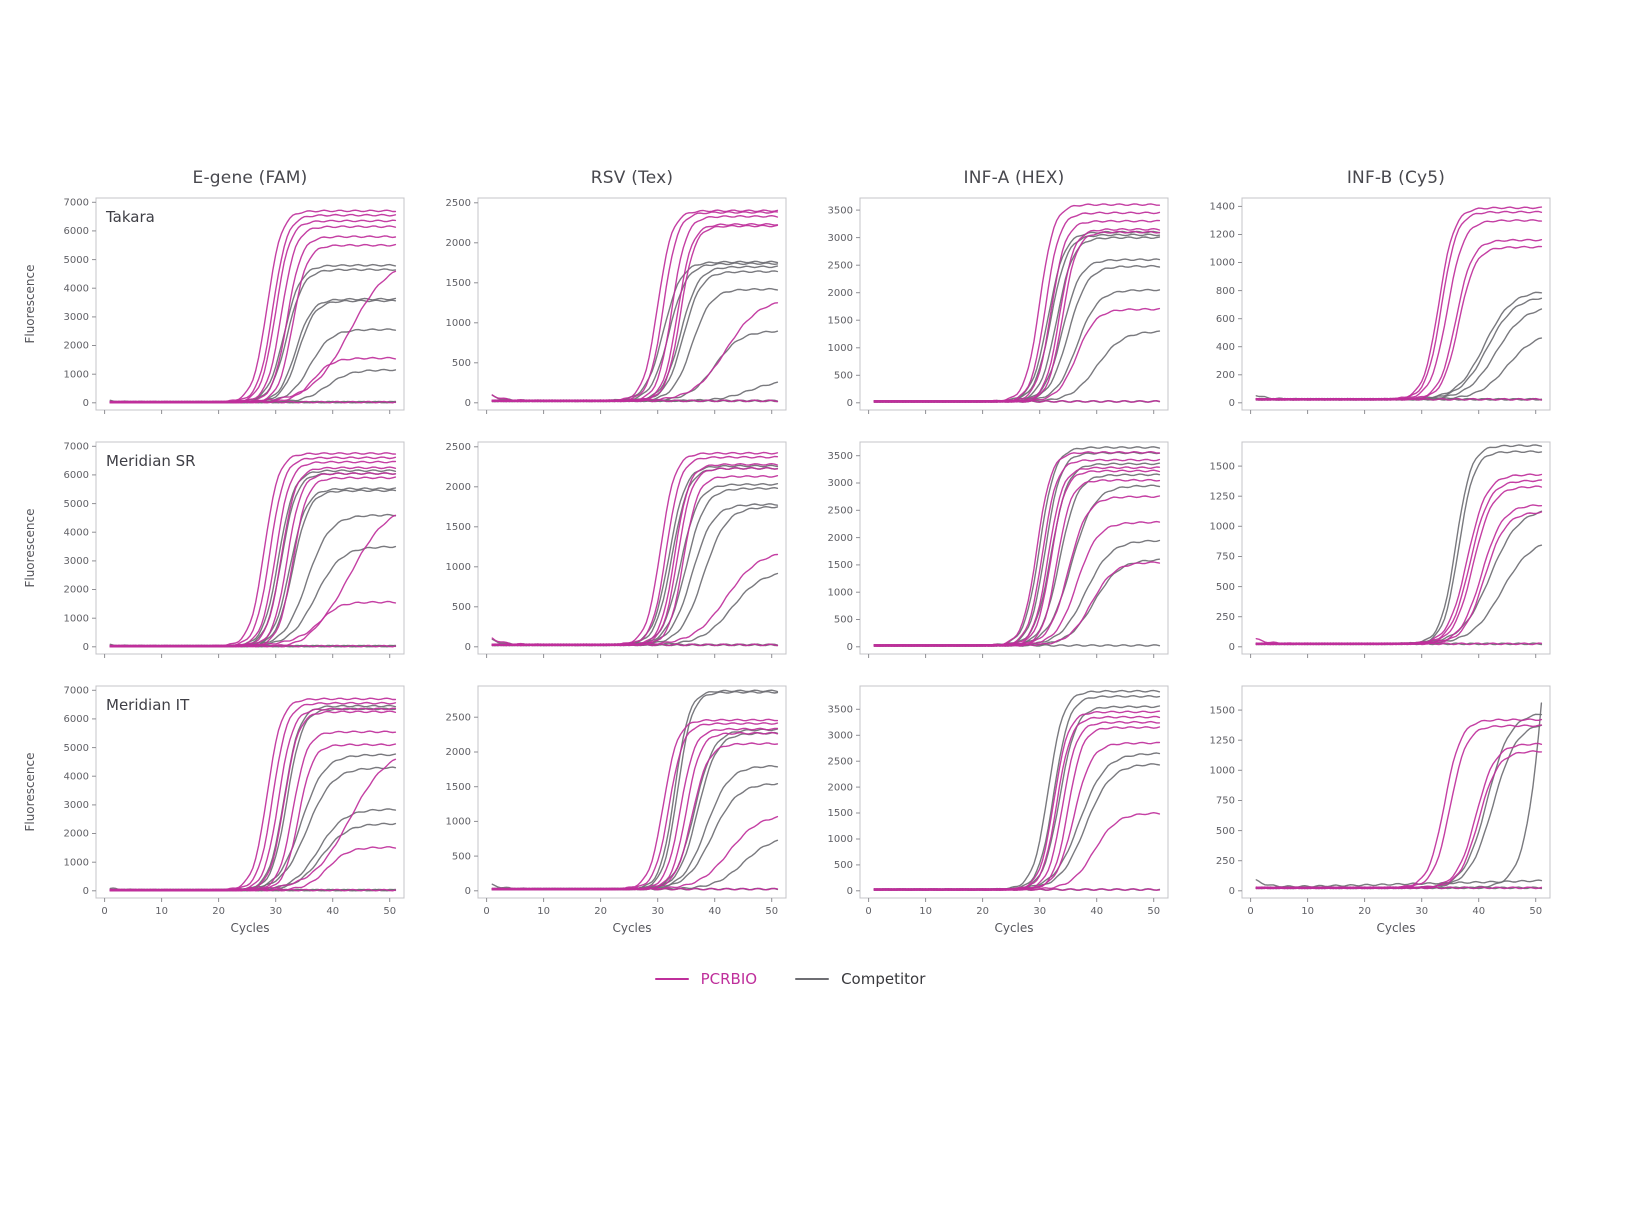  I want to click on panel-1-3: 0 250 500 750 1000 1250 1500, so click(1380, 549).